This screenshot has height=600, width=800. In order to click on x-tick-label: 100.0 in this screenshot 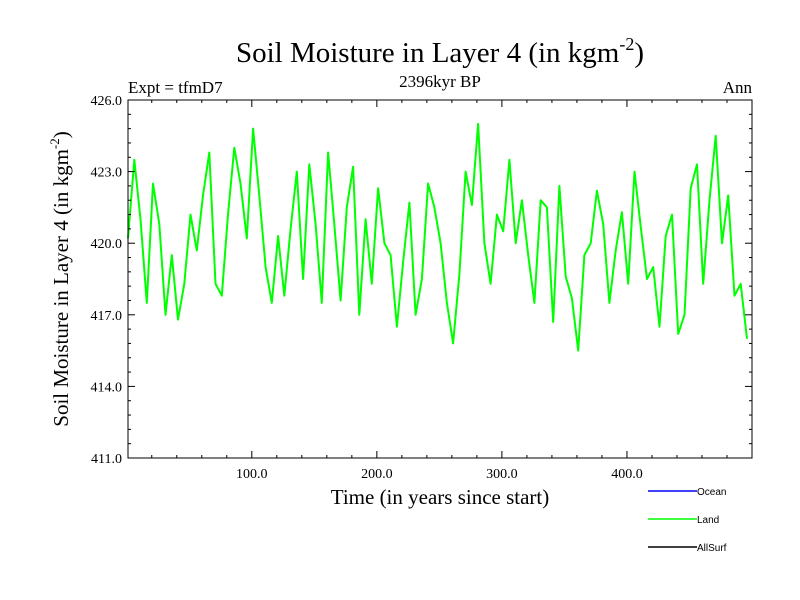, I will do `click(252, 474)`.